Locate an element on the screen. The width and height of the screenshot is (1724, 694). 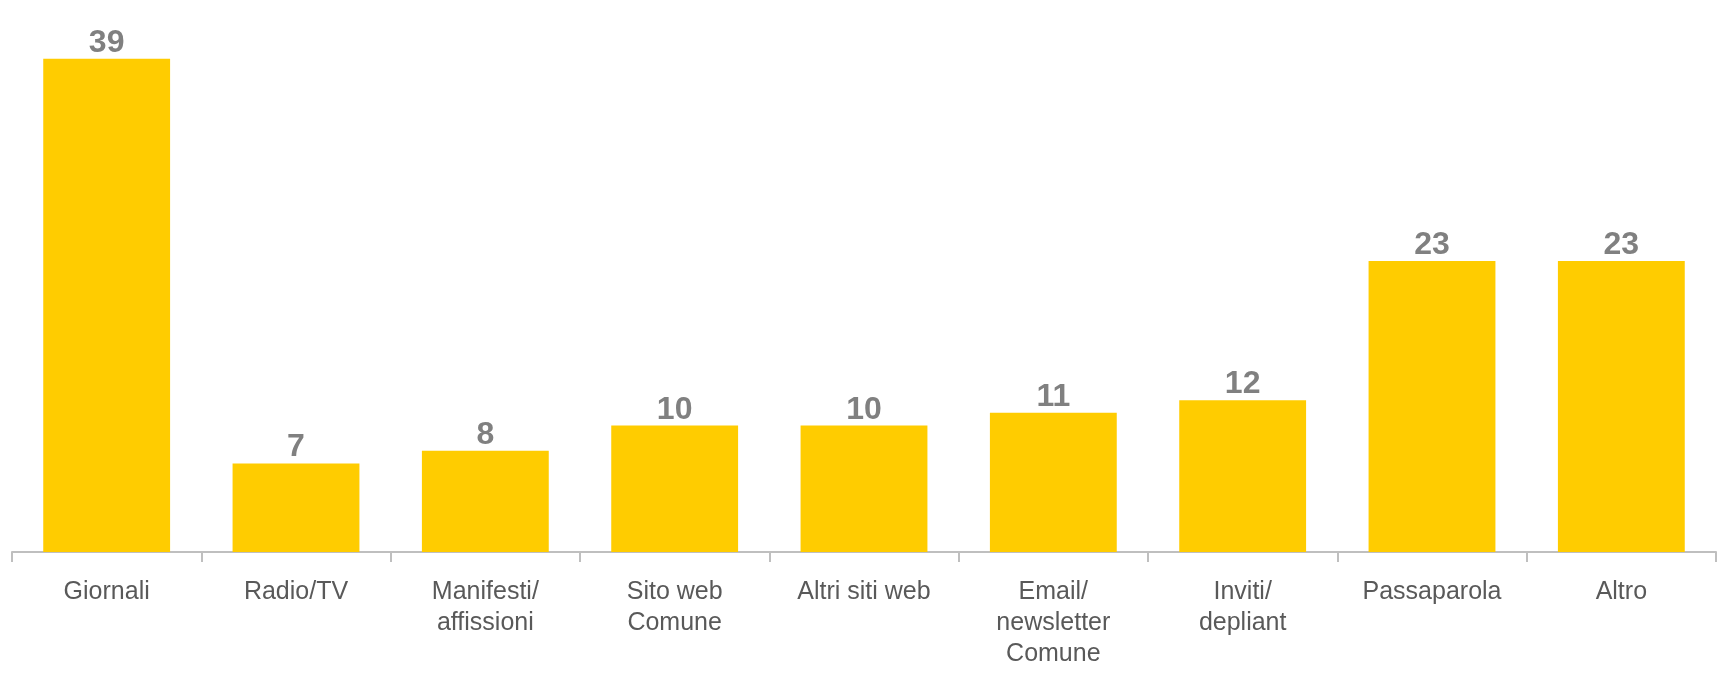
x-tick-label: Email/ newsletter Comune is located at coordinates (1053, 620).